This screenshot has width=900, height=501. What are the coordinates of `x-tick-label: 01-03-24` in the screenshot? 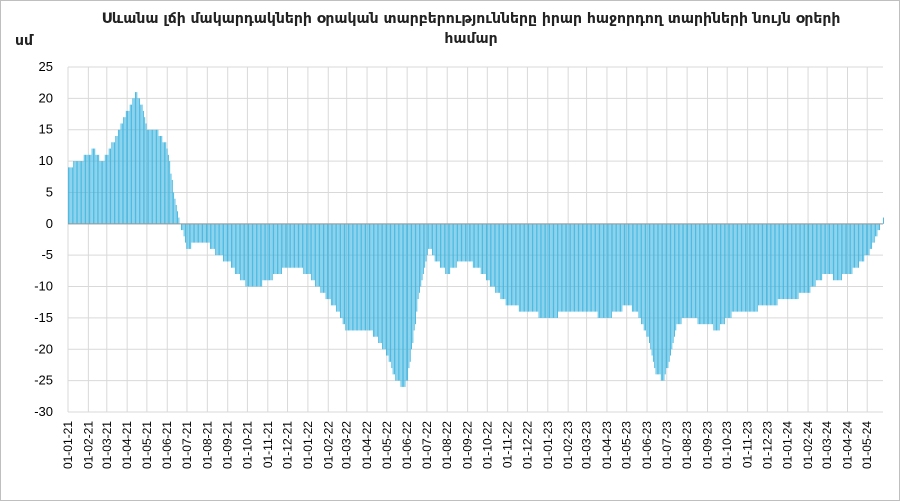 It's located at (827, 445).